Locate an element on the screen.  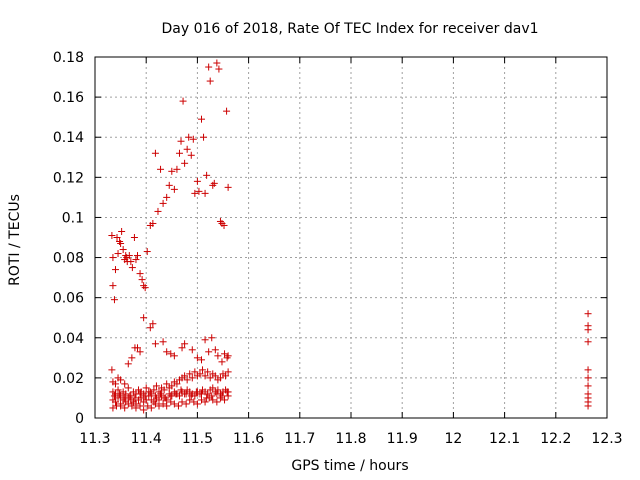
x-tick-label: 11.6 is located at coordinates (248, 439).